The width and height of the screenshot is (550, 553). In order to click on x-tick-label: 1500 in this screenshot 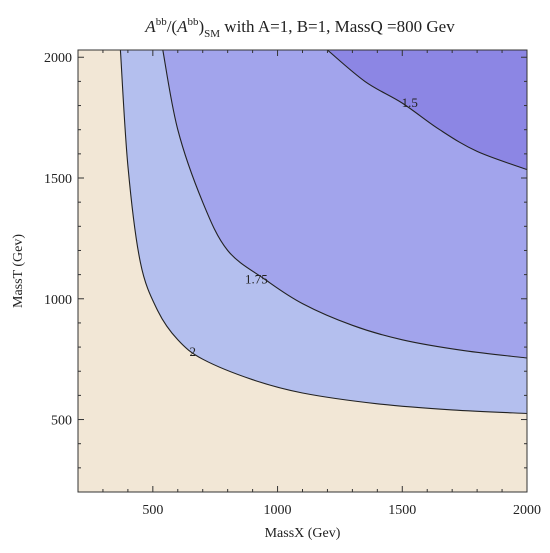, I will do `click(402, 510)`.